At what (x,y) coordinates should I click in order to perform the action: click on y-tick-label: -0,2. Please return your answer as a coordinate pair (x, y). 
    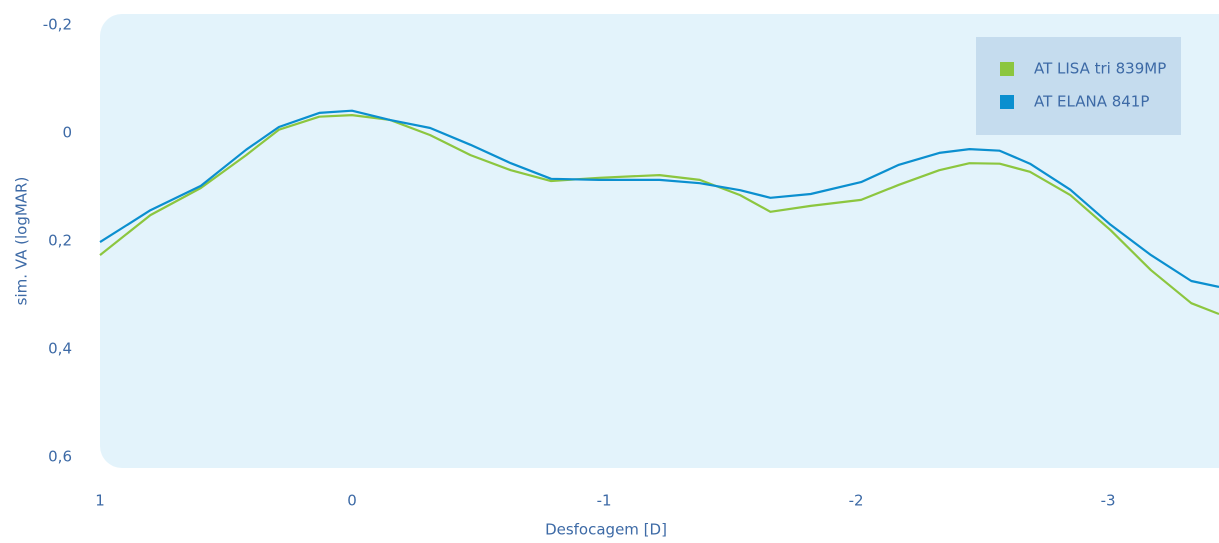
    Looking at the image, I should click on (57, 24).